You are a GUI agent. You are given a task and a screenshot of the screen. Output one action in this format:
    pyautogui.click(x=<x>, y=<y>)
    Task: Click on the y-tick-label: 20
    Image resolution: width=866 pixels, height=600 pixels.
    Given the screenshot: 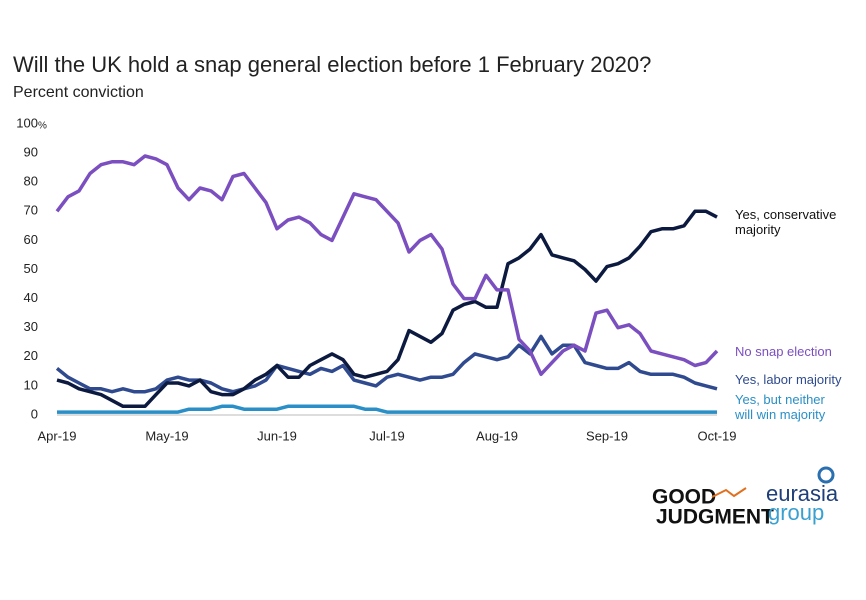 What is the action you would take?
    pyautogui.click(x=31, y=355)
    